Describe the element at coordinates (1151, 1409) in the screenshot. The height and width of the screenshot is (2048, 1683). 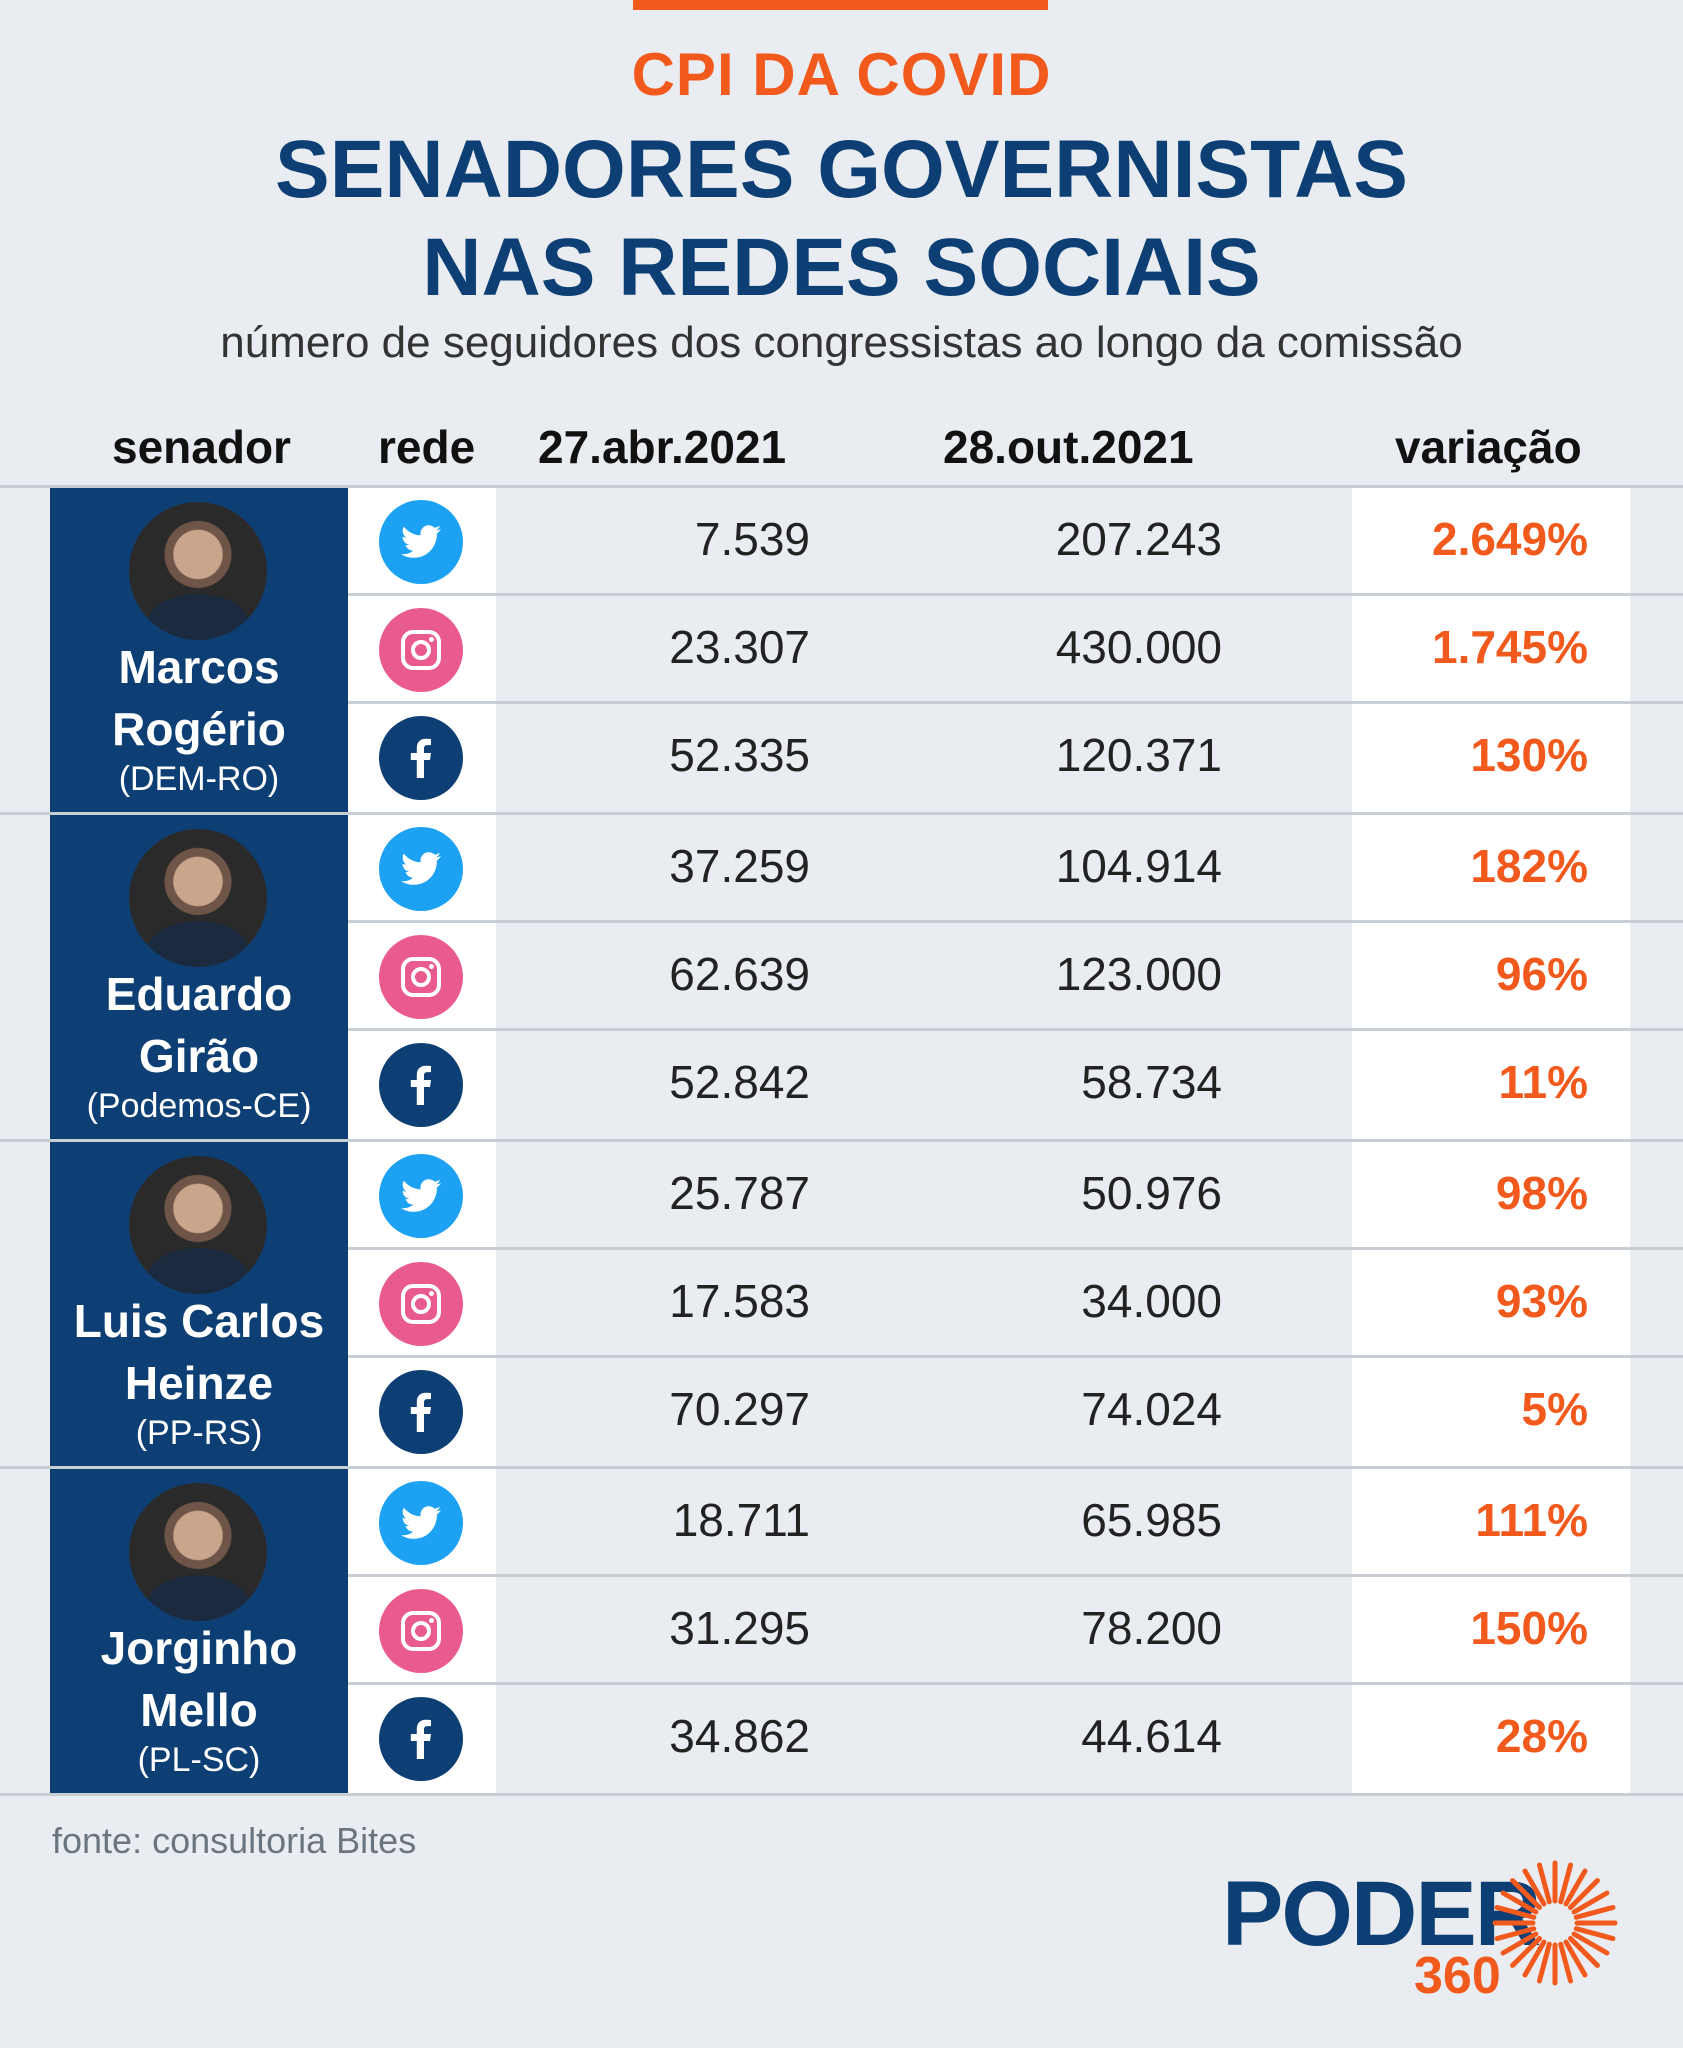
I see `followers-oct: 74.024` at that location.